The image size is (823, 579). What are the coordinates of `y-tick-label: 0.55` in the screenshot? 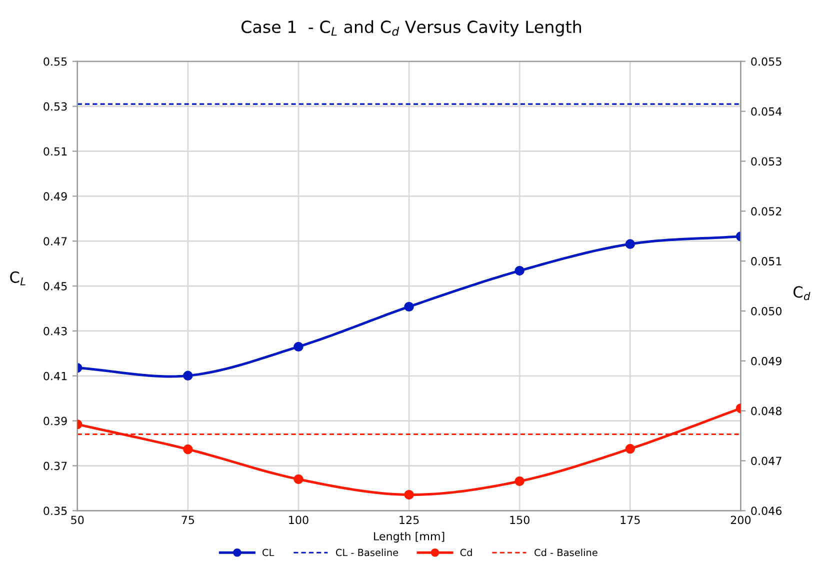 It's located at (55, 61).